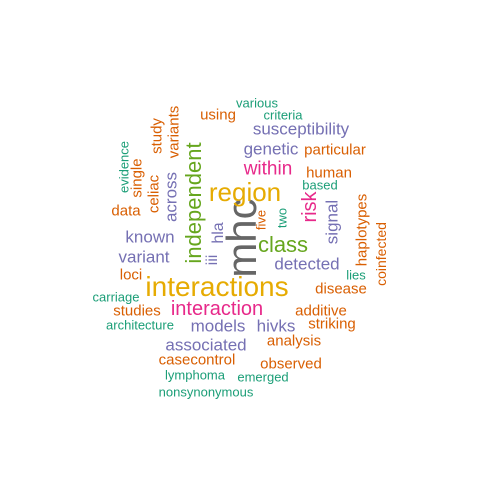  I want to click on word-human: human, so click(329, 173).